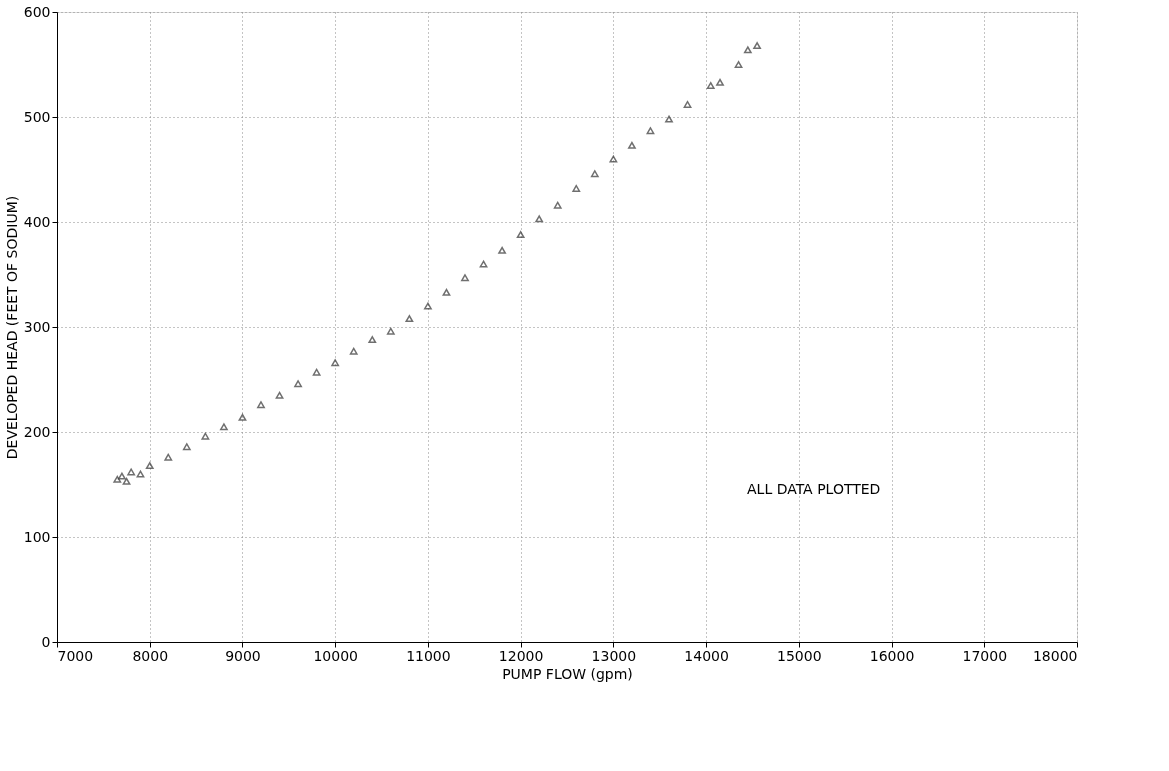 This screenshot has width=1169, height=771. I want to click on x-tick-label: 7000, so click(75, 655).